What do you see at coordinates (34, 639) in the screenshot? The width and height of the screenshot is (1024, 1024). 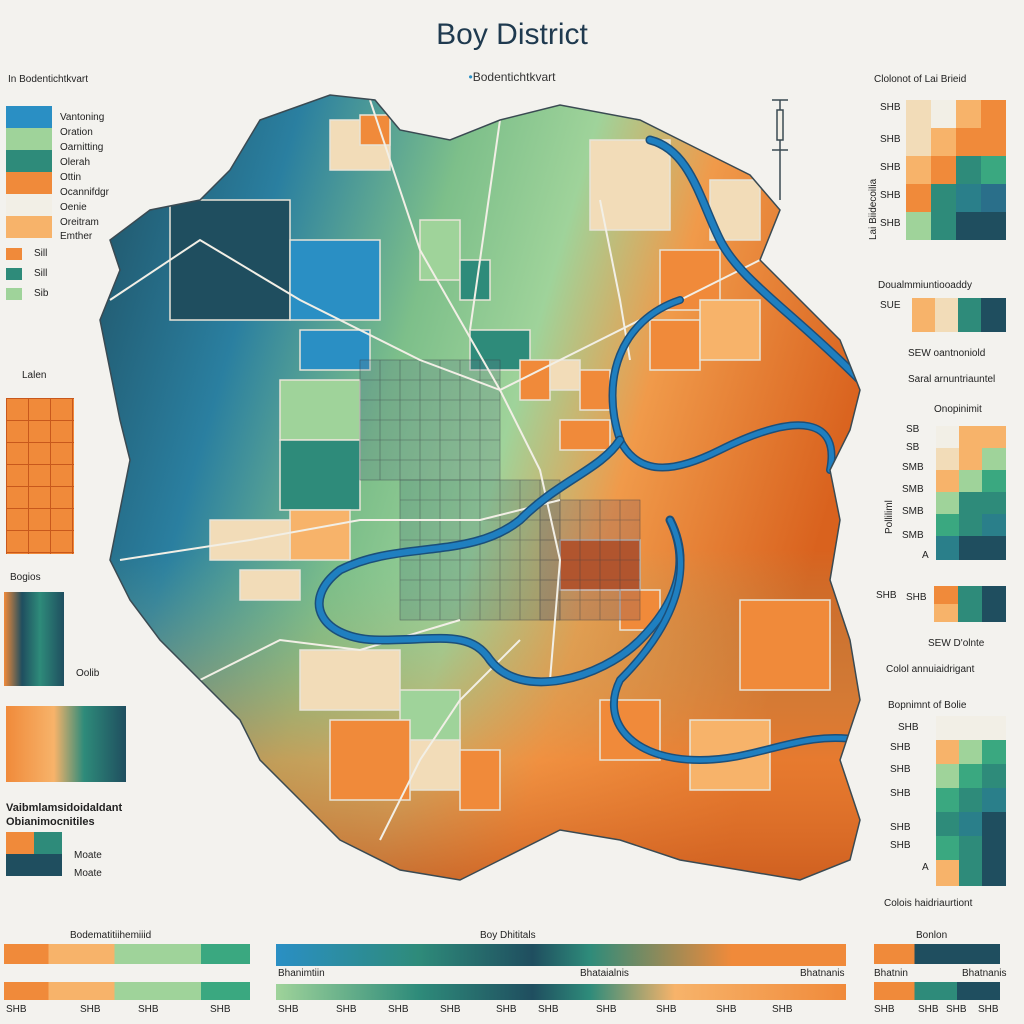 I see `left-bar-chart` at bounding box center [34, 639].